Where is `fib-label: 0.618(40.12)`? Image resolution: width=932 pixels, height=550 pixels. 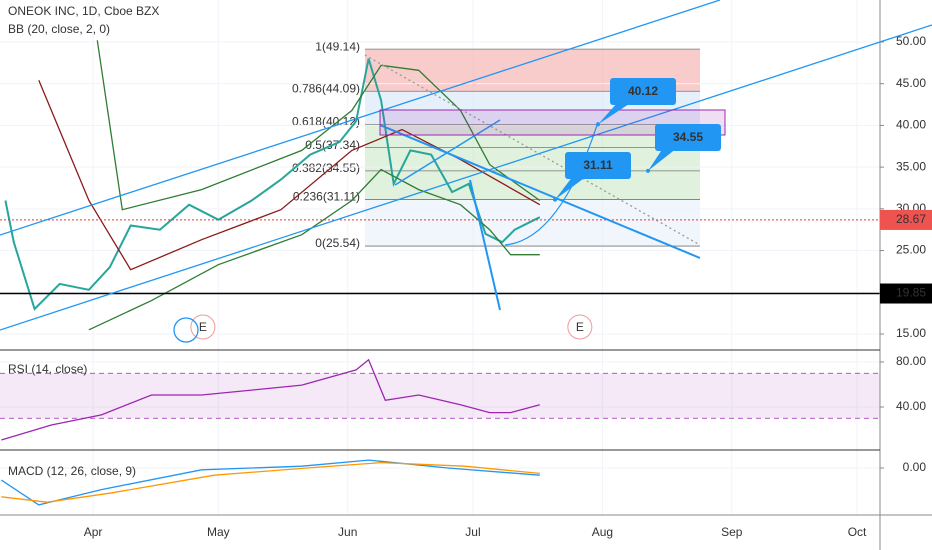 fib-label: 0.618(40.12) is located at coordinates (326, 122).